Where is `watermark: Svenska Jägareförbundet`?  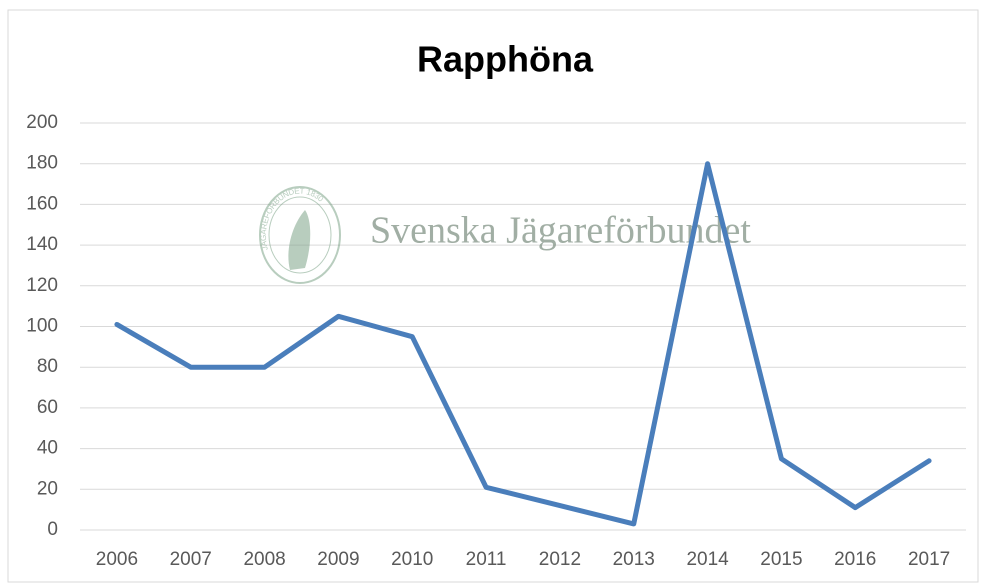 watermark: Svenska Jägareförbundet is located at coordinates (560, 231).